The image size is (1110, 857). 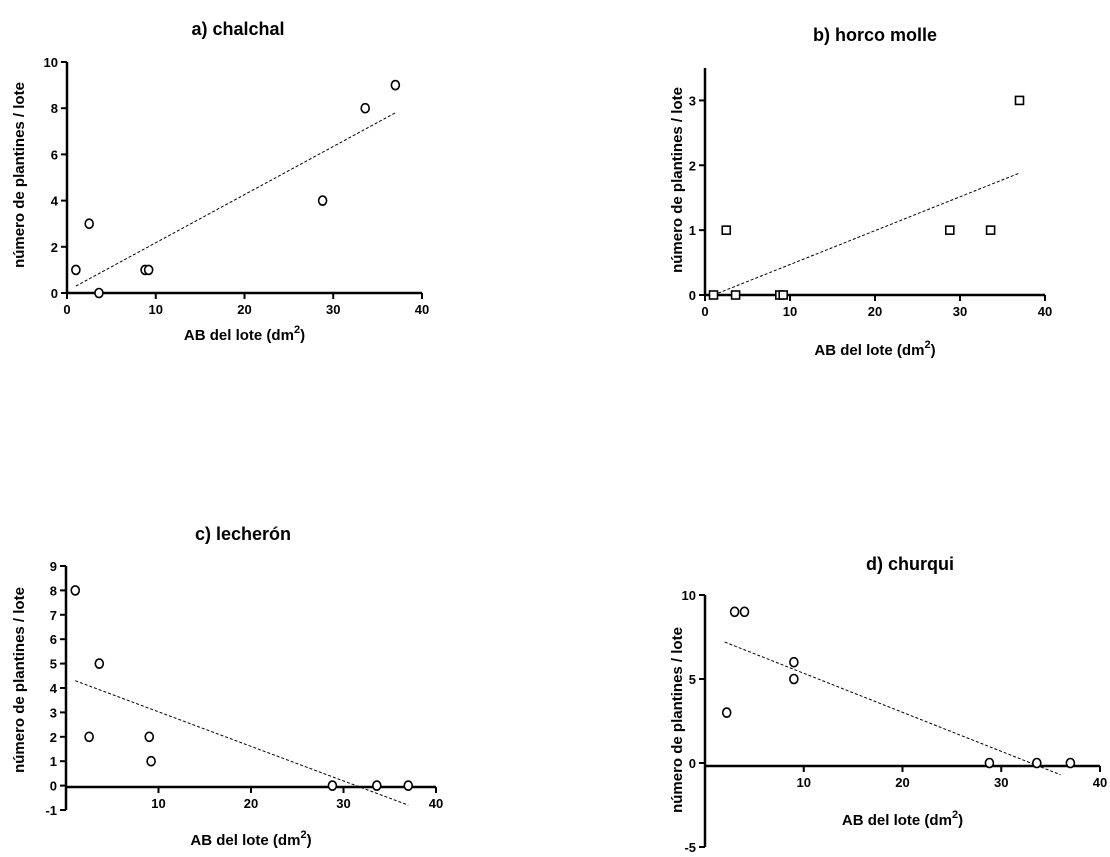 What do you see at coordinates (237, 29) in the screenshot?
I see `panel-title: a) chalchal` at bounding box center [237, 29].